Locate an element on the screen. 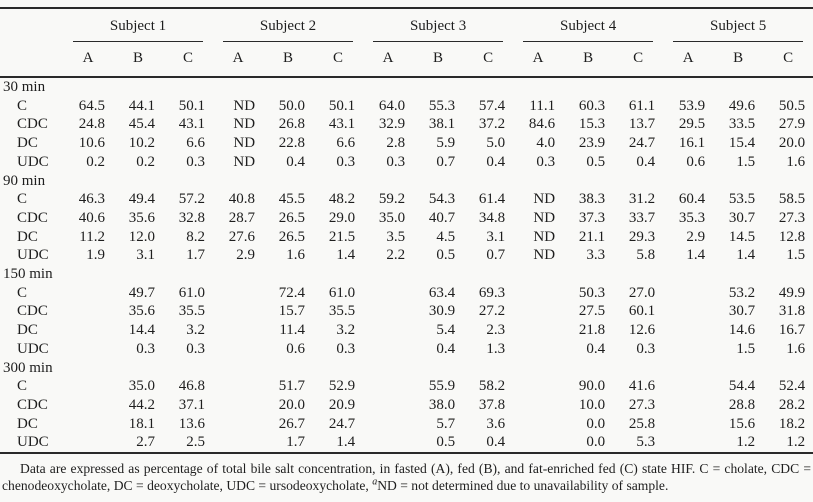  value-cell: 15.7 is located at coordinates (292, 311).